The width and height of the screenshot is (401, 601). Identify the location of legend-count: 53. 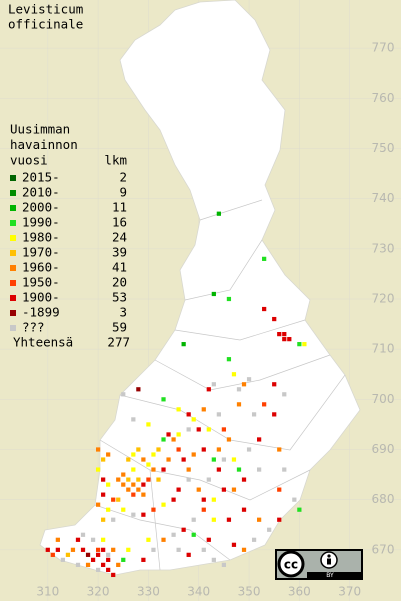
(119, 297).